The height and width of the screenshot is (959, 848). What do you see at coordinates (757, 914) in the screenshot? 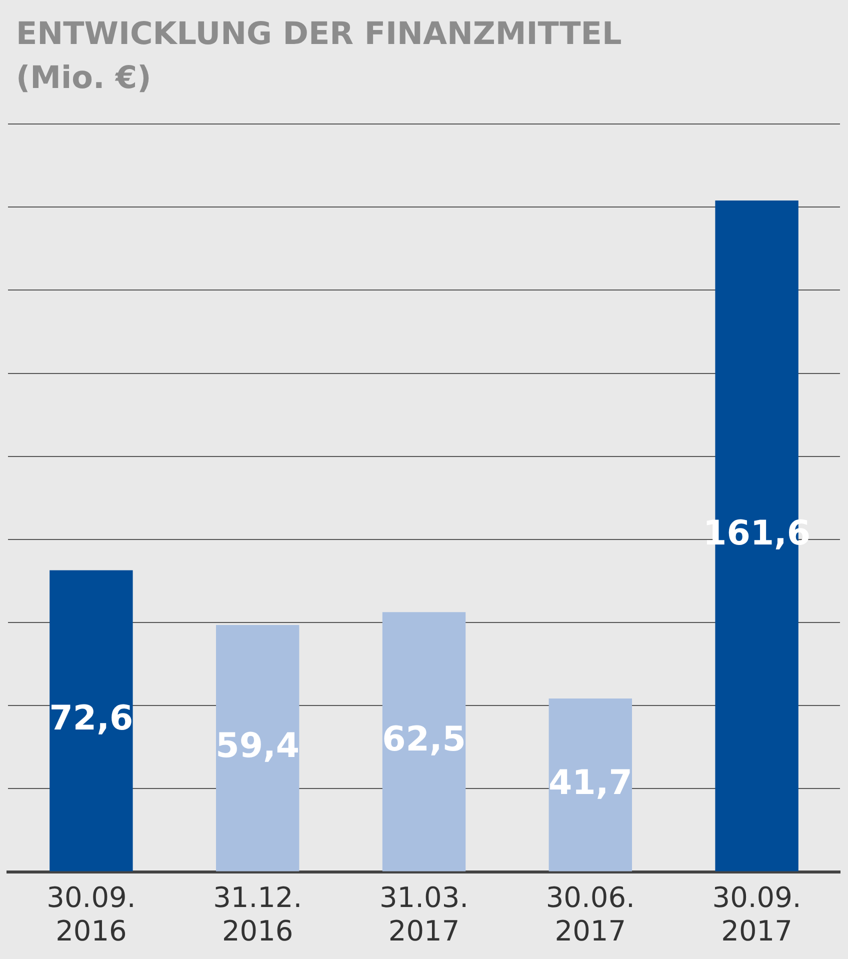
I see `x-tick-label: 30.09. 2017` at bounding box center [757, 914].